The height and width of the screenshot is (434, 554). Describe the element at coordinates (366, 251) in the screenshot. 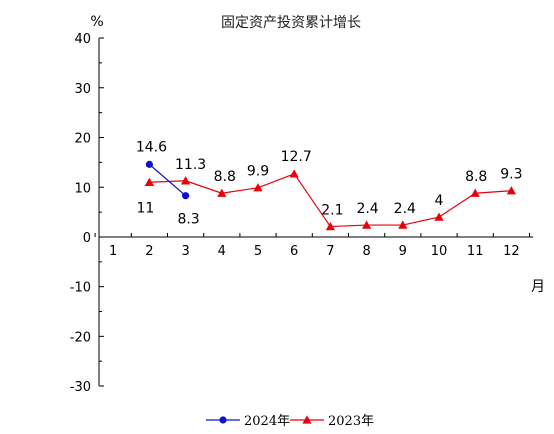

I see `x-tick-label: 8` at that location.